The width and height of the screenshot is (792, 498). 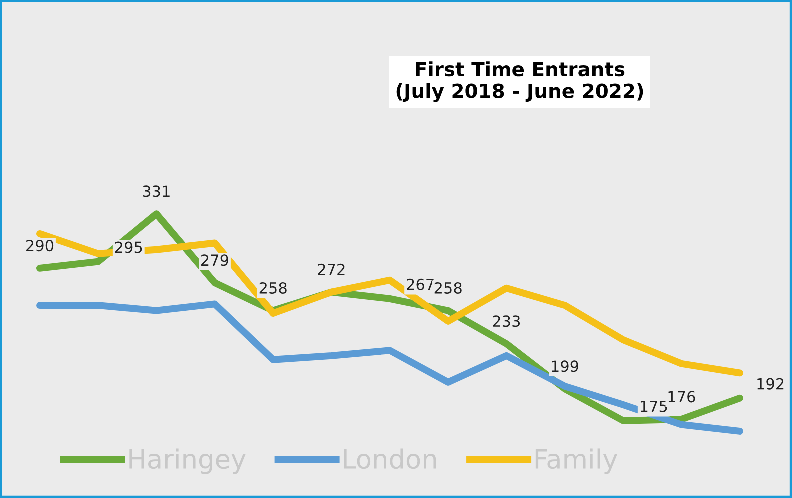 I want to click on data-label: 199, so click(x=565, y=366).